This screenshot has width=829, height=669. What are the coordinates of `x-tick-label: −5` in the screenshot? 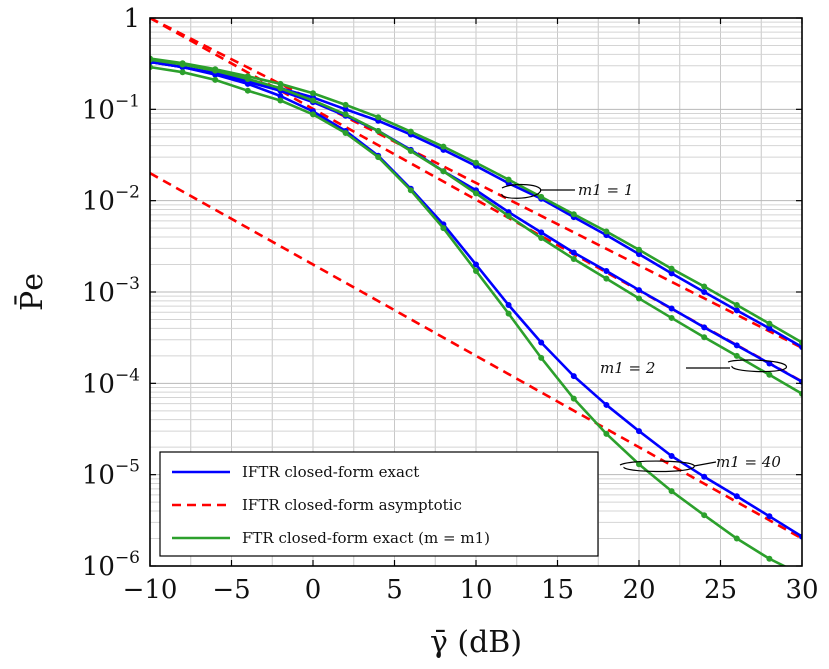 It's located at (231, 590).